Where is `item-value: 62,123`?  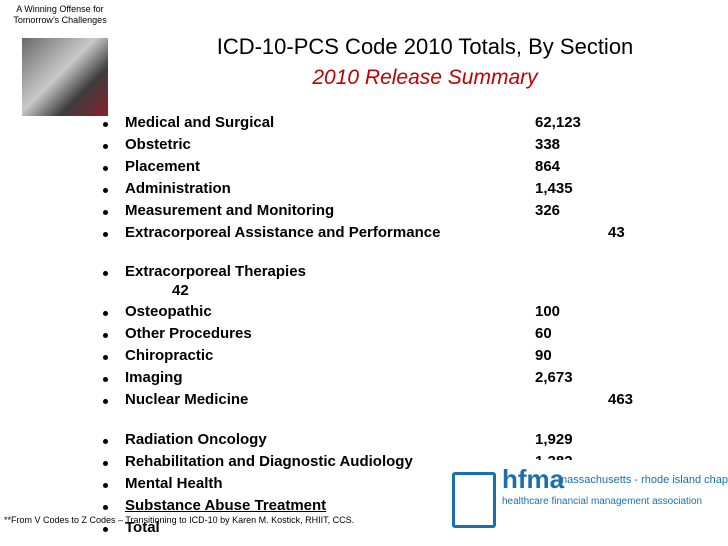 item-value: 62,123 is located at coordinates (558, 122).